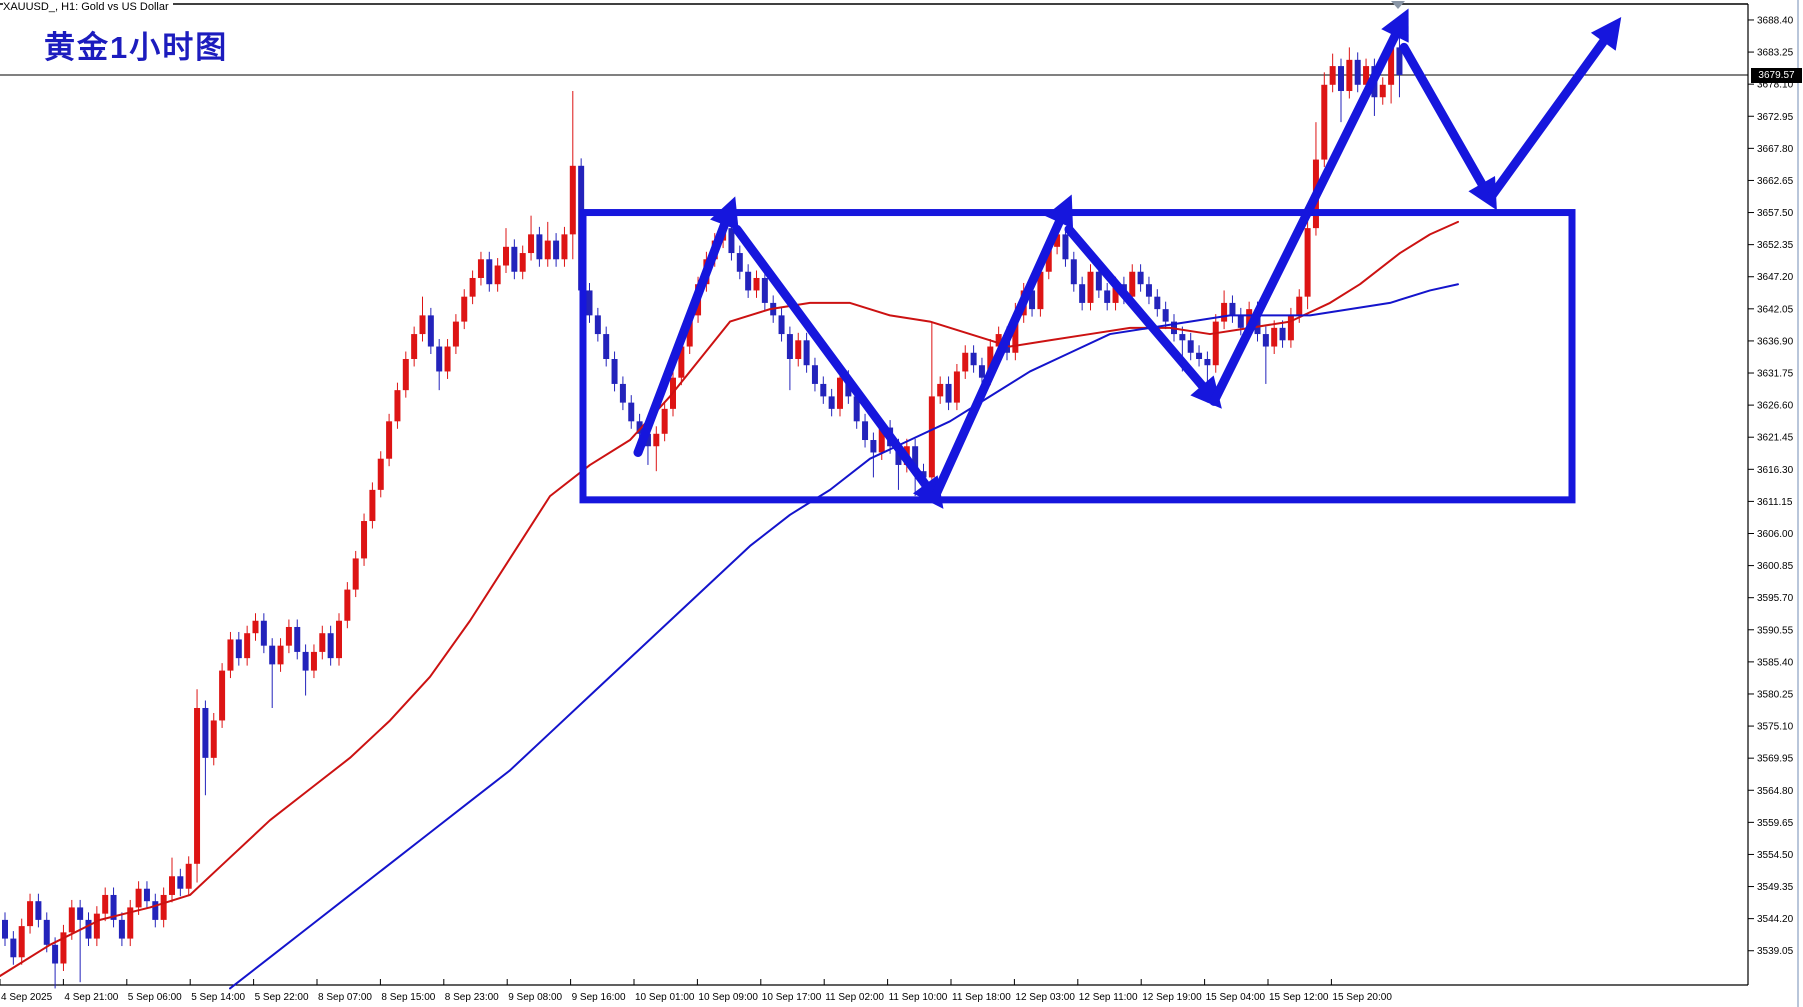 This screenshot has width=1803, height=1007. I want to click on svg-text: 3652.35, so click(1775, 245).